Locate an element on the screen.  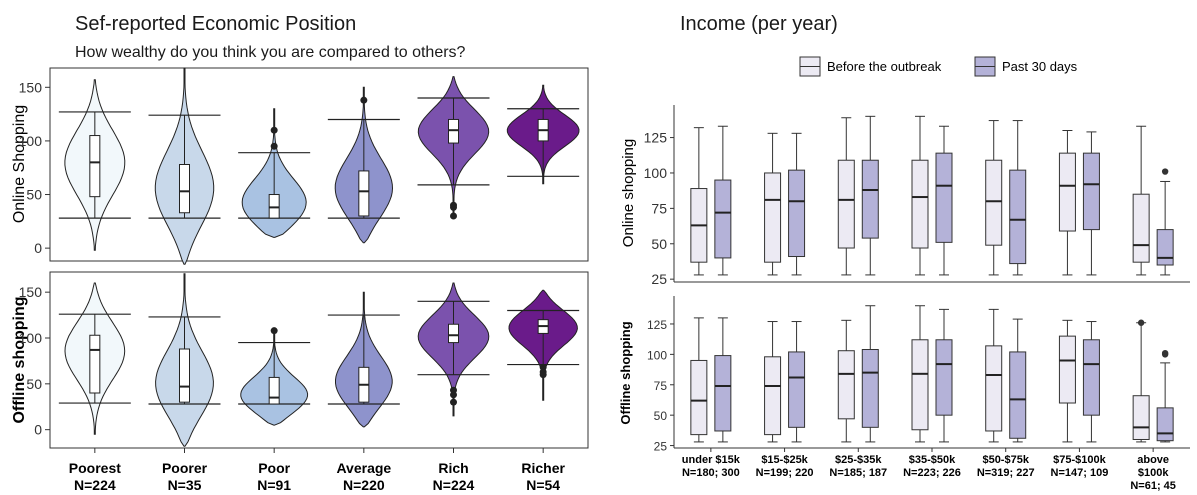
left-chart-title: Sef-reported Economic Position is located at coordinates (215, 24).